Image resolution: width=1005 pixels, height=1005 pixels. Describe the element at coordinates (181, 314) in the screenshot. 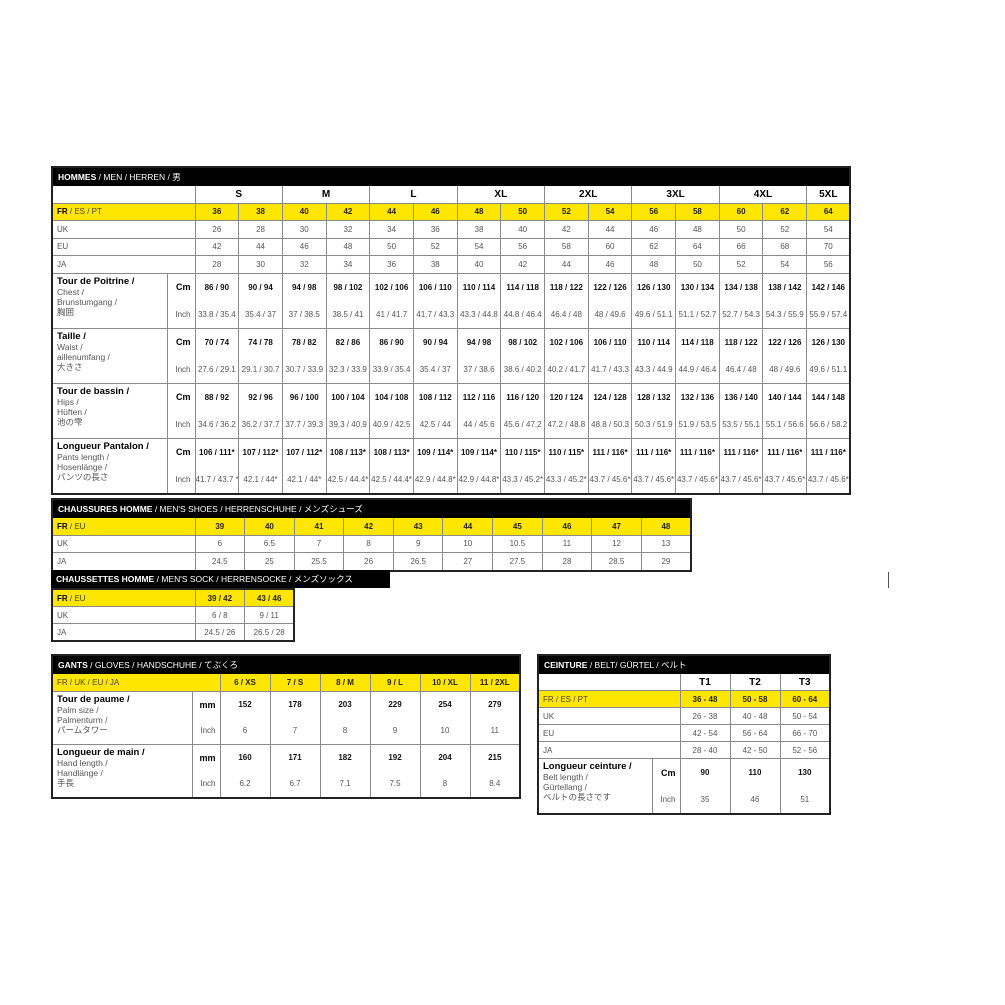

I see `men-unit-bottom: Inch` at that location.